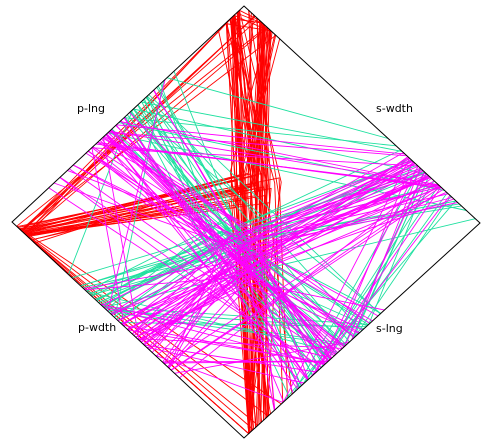  I want to click on axis-label-bottom-right: s-lng, so click(389, 328).